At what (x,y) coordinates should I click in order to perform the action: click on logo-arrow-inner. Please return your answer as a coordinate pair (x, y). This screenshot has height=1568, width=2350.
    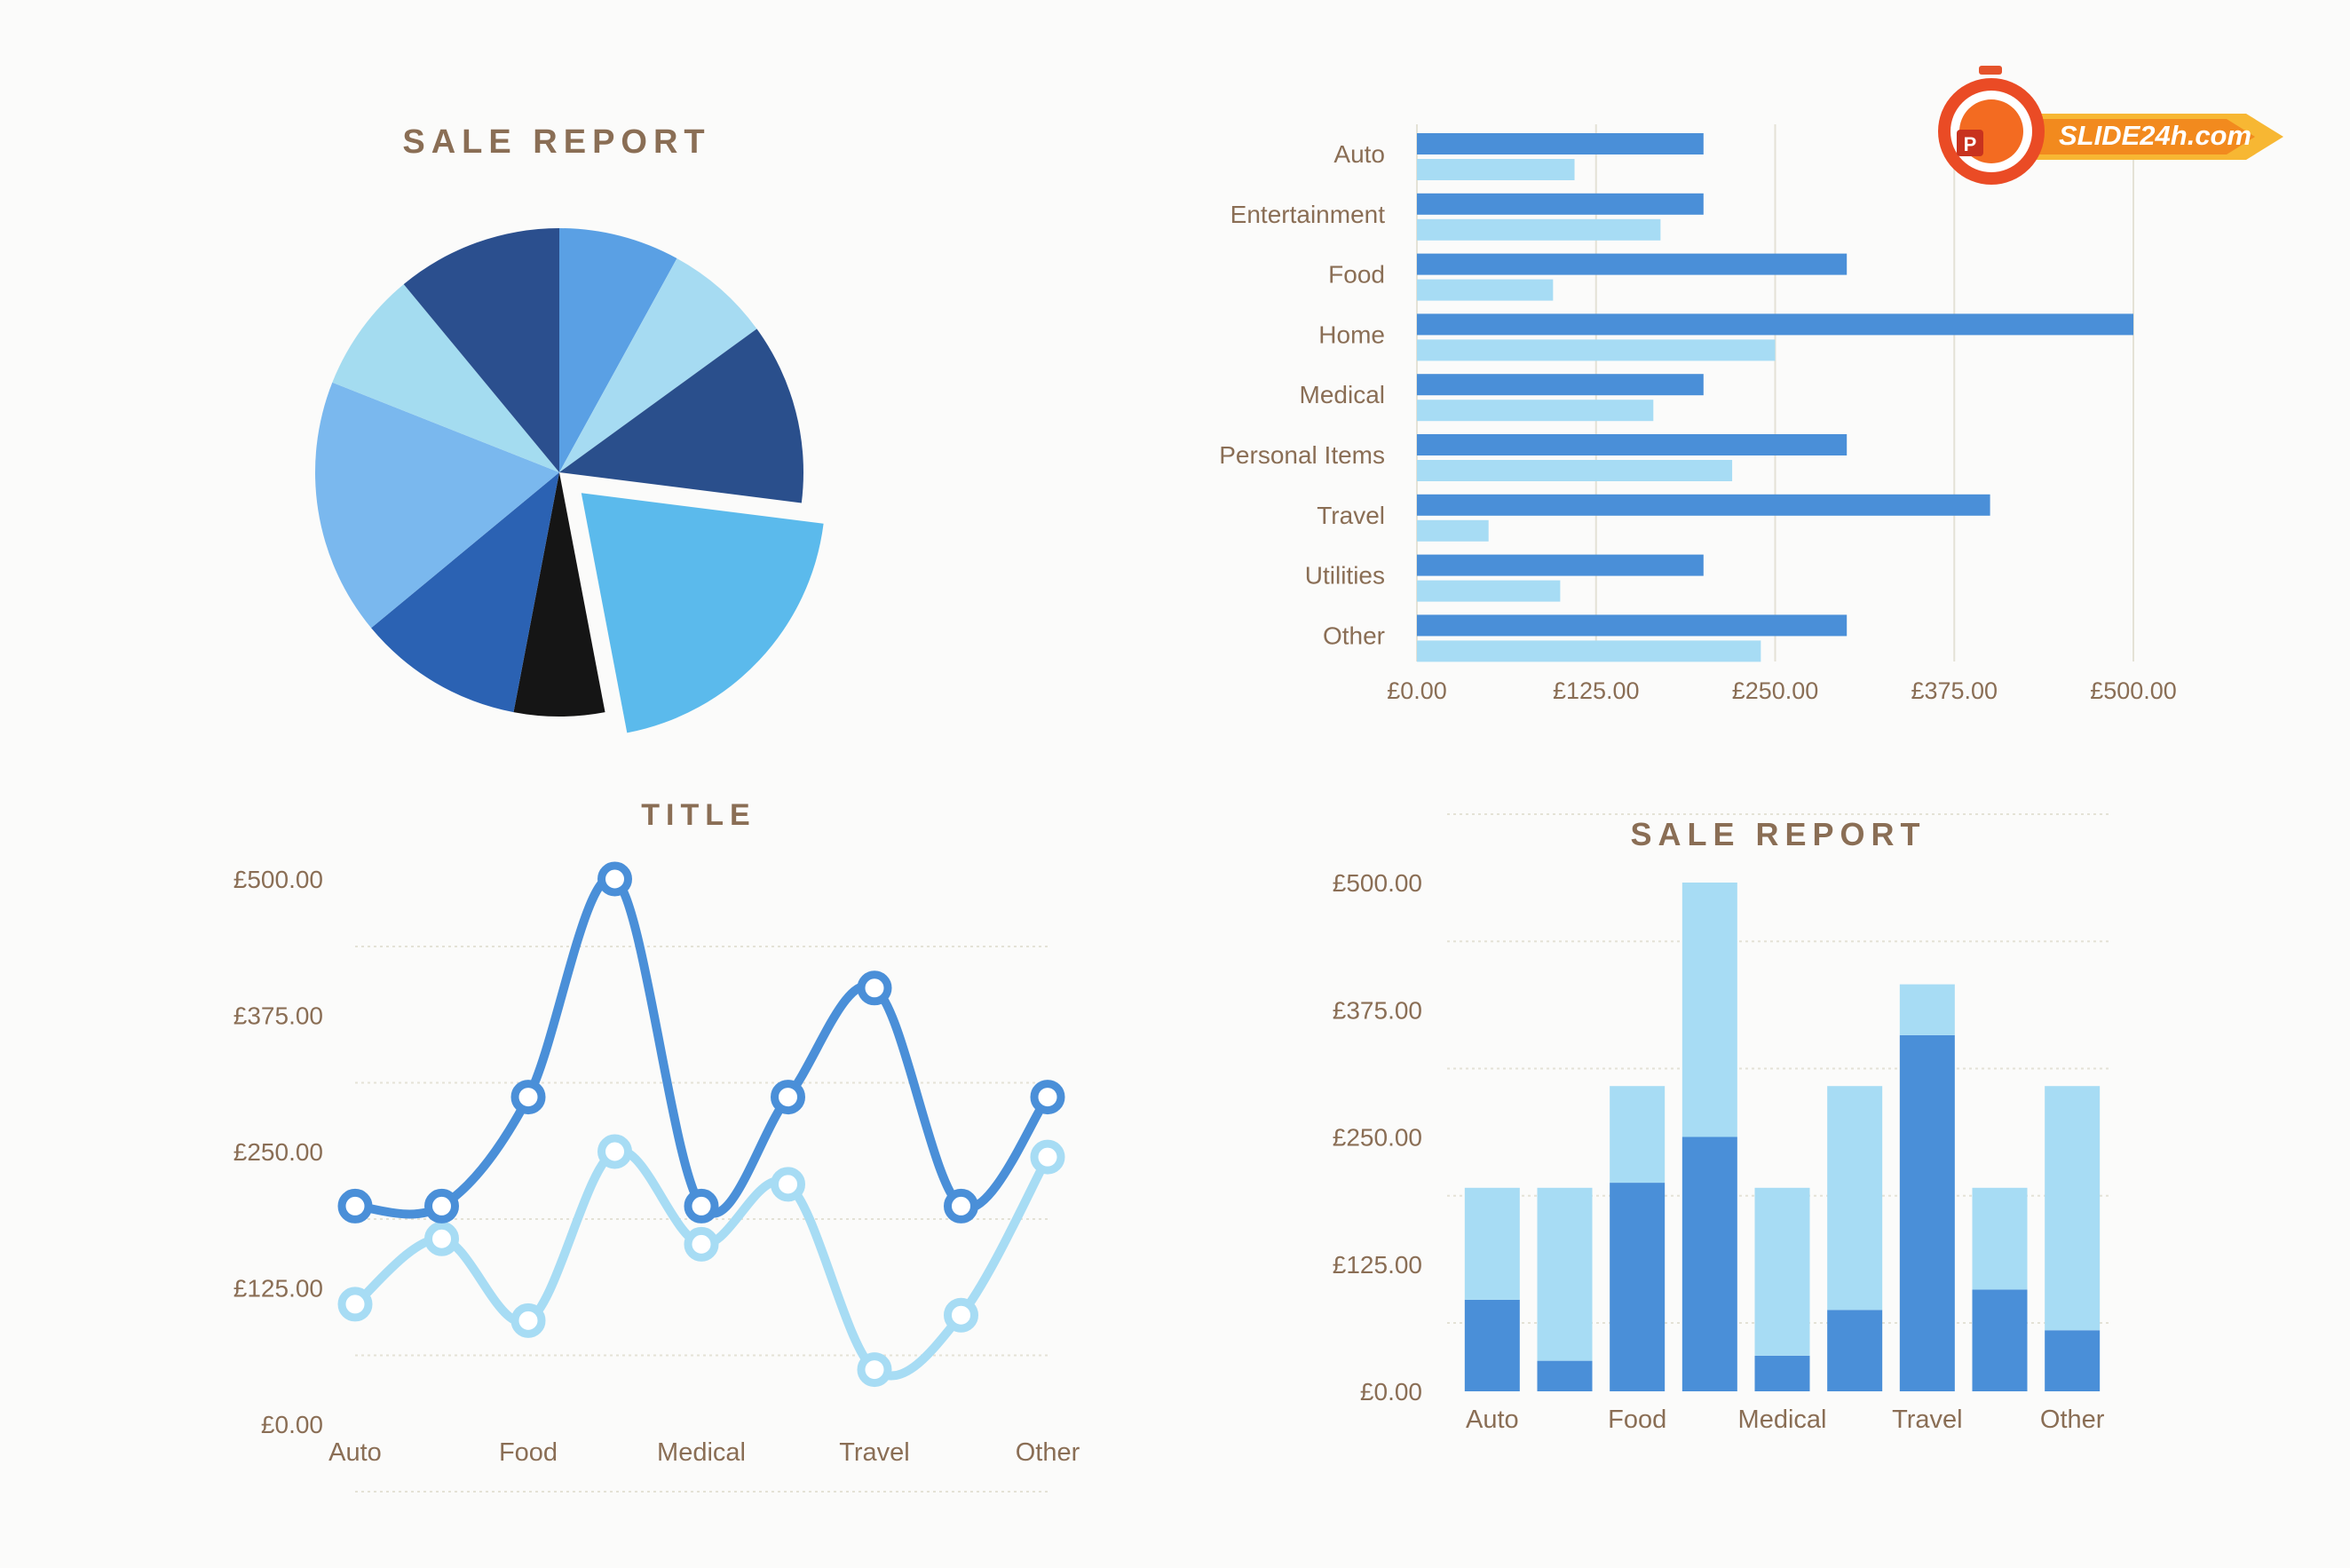
    Looking at the image, I should click on (2122, 136).